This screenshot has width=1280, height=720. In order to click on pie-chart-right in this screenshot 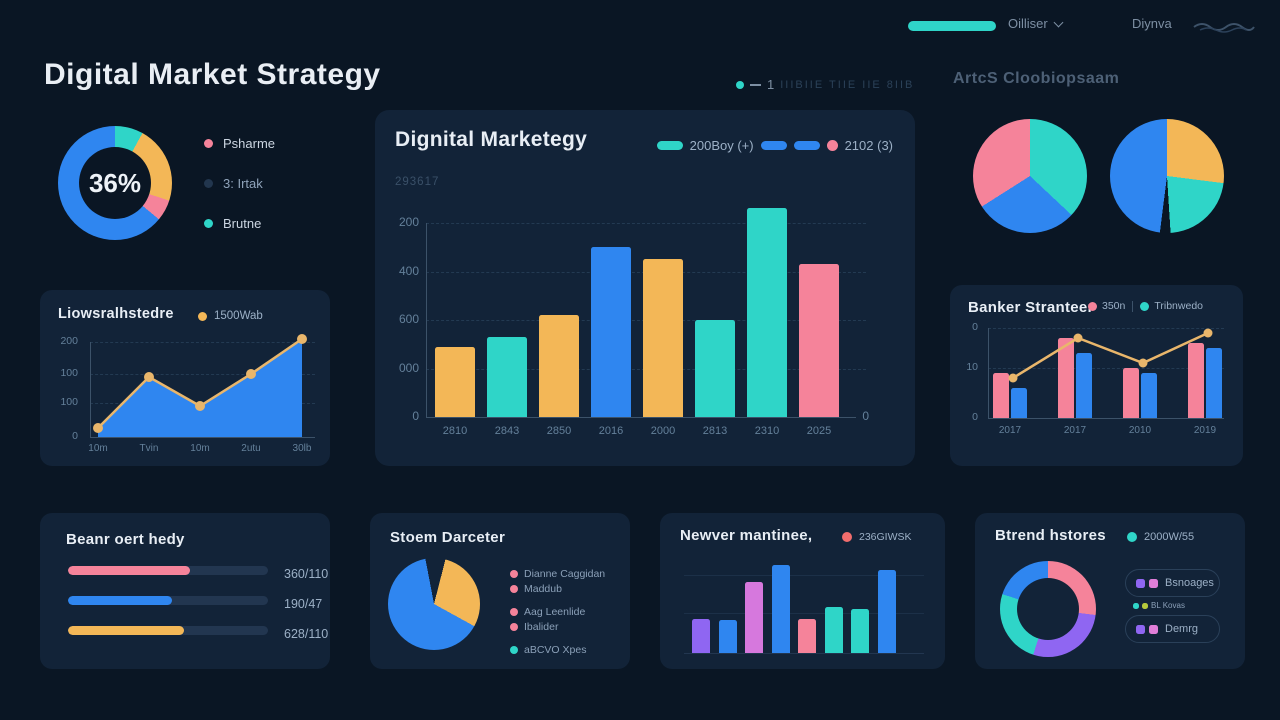, I will do `click(1167, 176)`.